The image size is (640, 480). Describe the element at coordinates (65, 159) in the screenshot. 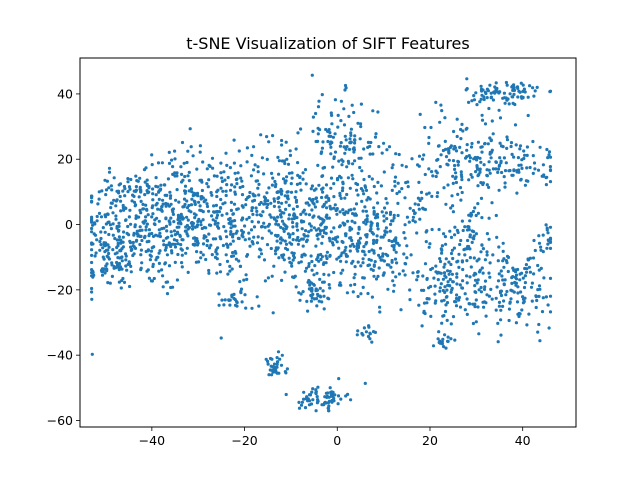

I see `y-tick-label: 20` at that location.